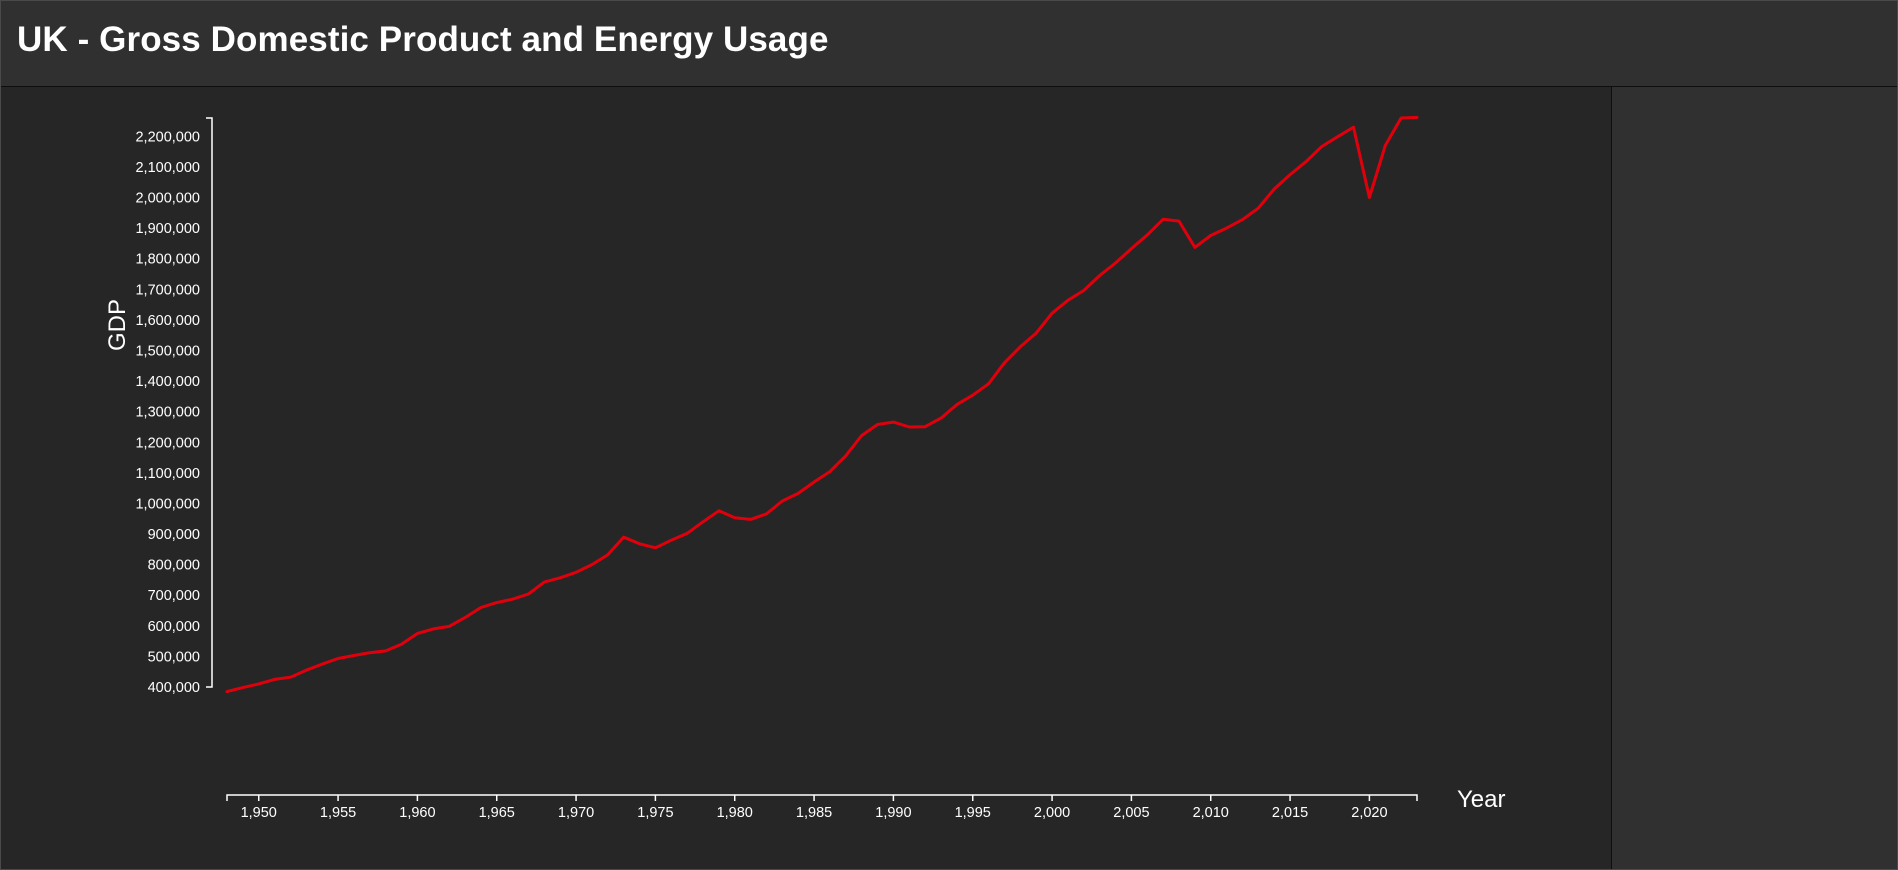 Image resolution: width=1898 pixels, height=870 pixels. I want to click on x-tick-label: 1,975, so click(655, 813).